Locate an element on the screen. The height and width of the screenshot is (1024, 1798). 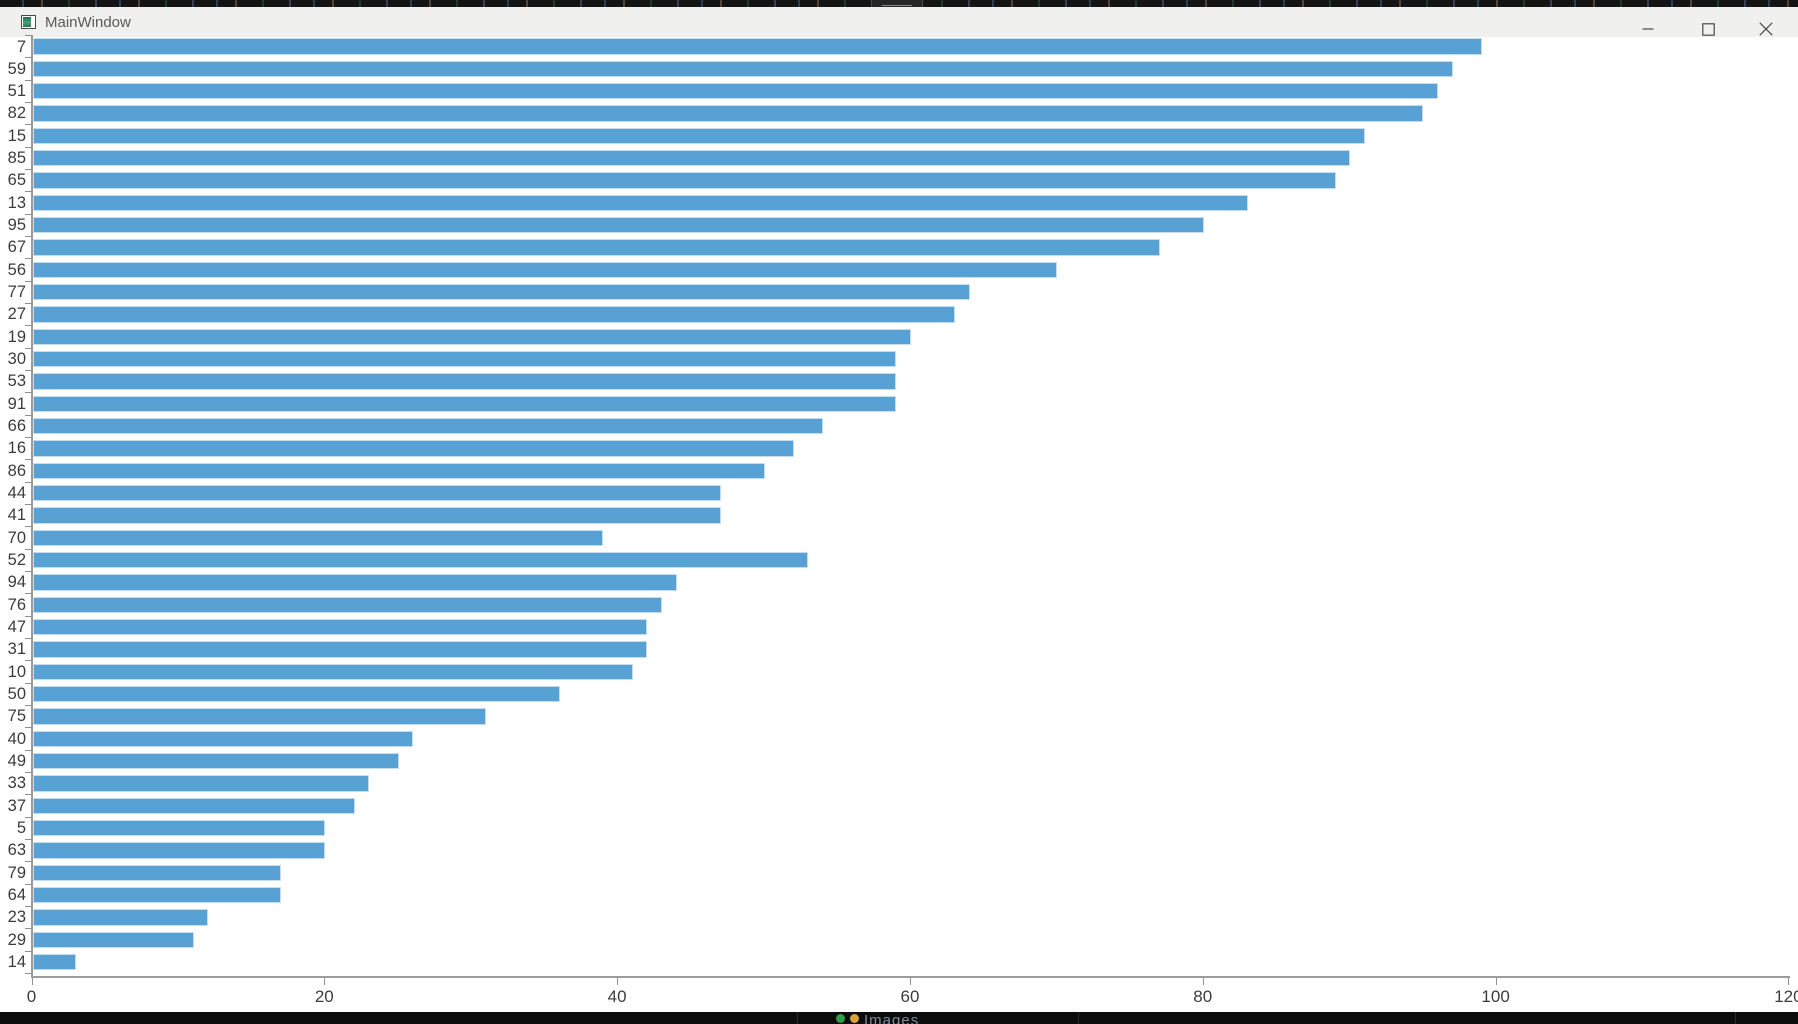
x-axis-line is located at coordinates (910, 977).